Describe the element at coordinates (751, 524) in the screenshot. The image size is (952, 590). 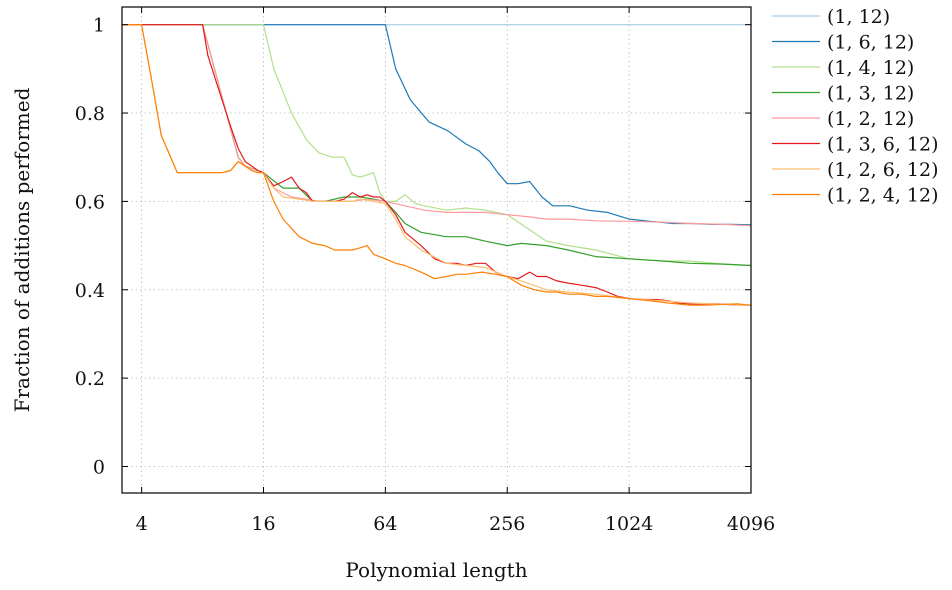
I see `x-tick-label: 4096` at that location.